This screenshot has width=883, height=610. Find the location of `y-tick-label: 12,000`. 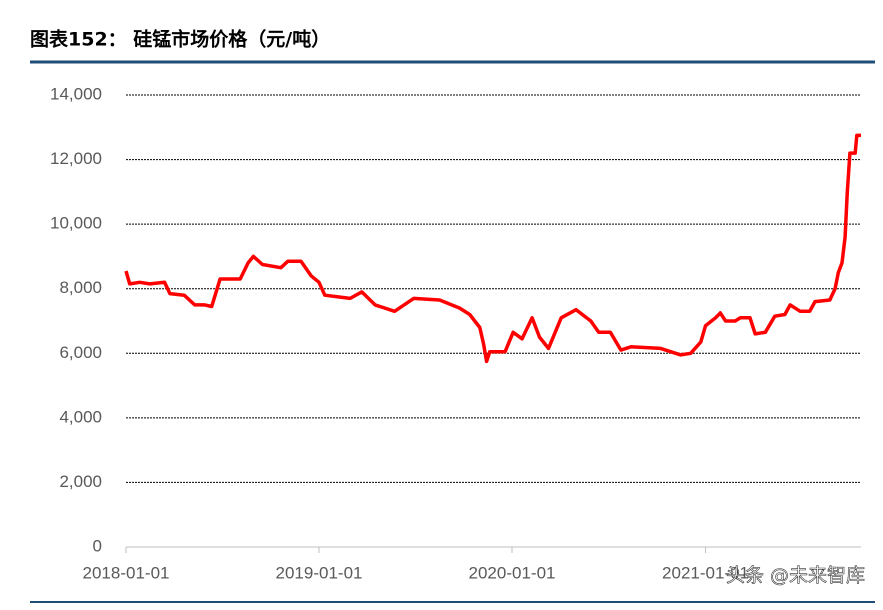

y-tick-label: 12,000 is located at coordinates (76, 158).